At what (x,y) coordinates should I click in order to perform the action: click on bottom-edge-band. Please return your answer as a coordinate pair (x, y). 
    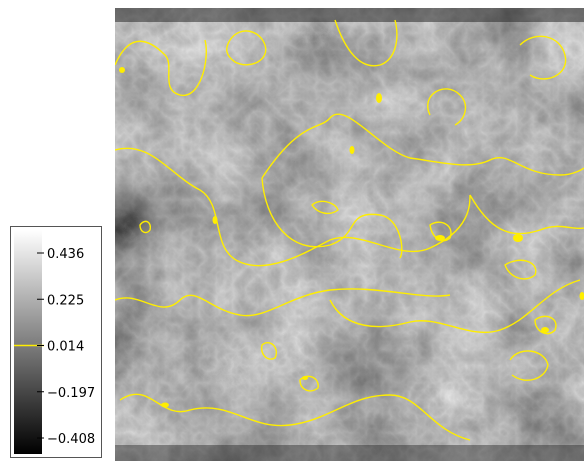
    Looking at the image, I should click on (349, 453).